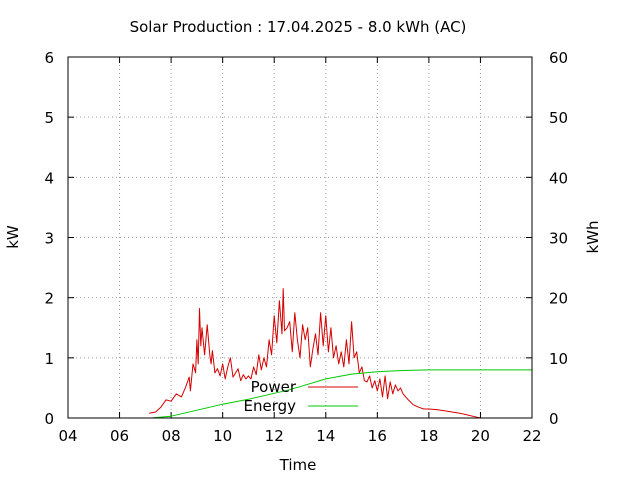  I want to click on x-tick-label: 14, so click(325, 436).